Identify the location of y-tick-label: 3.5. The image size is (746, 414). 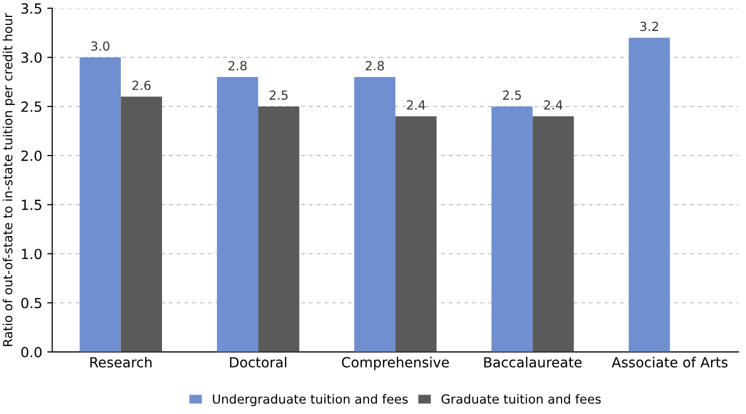
(31, 8).